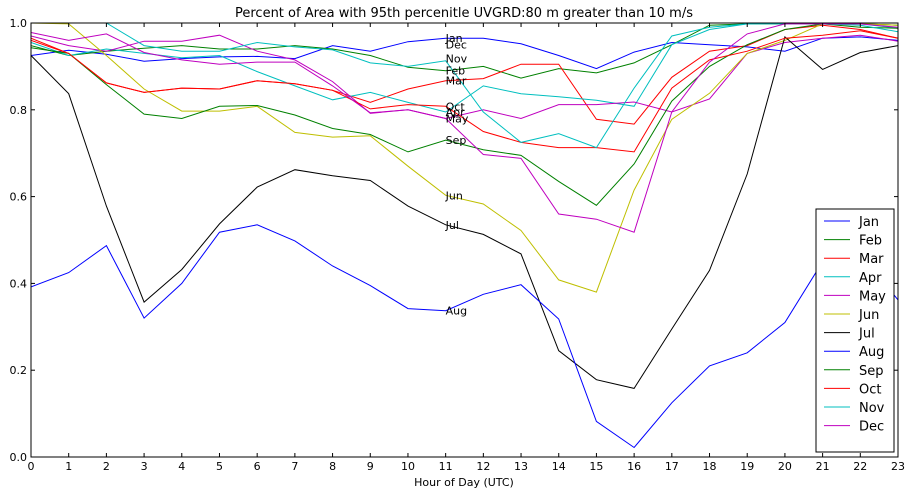 This screenshot has height=495, width=913. I want to click on legend-label-nov: Nov, so click(872, 408).